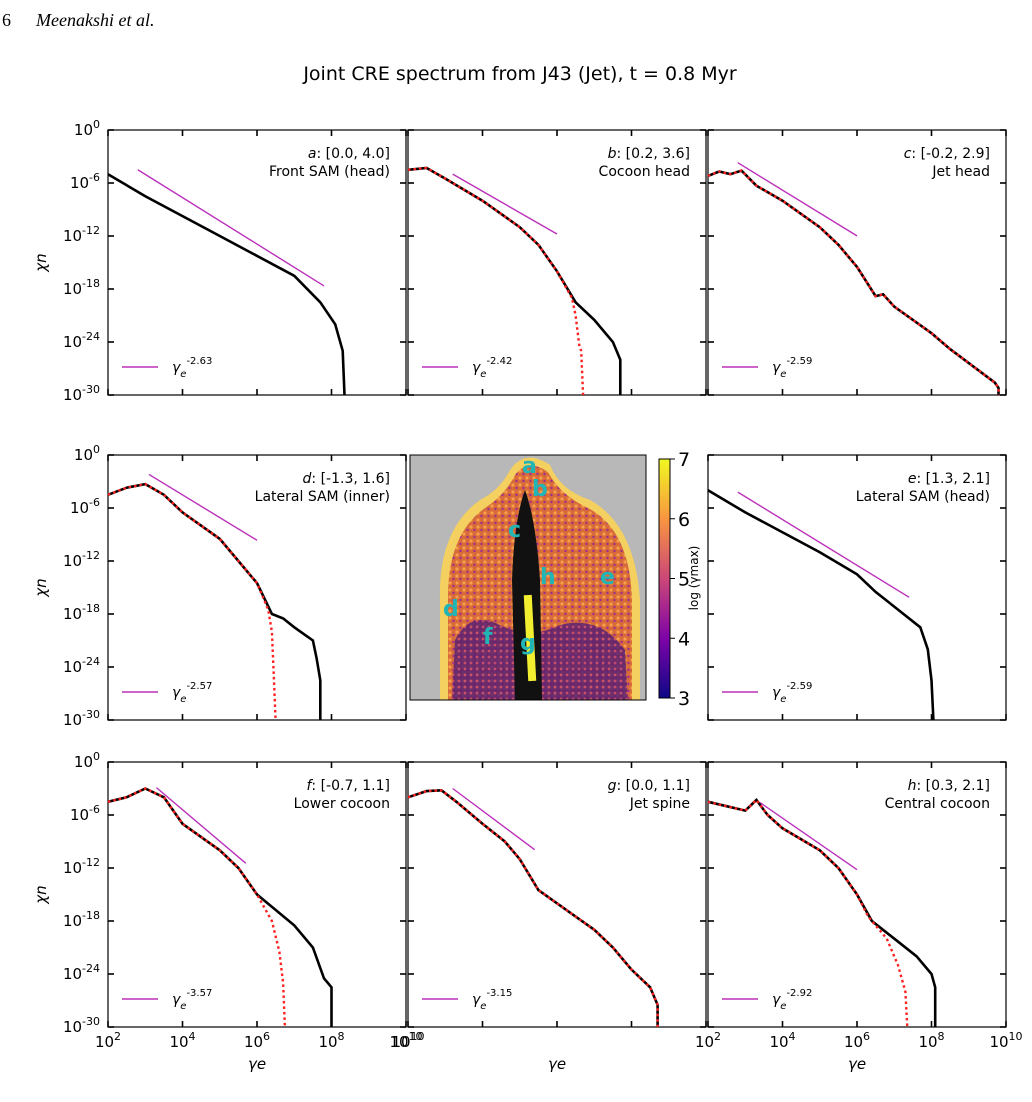 The height and width of the screenshot is (1102, 1032). Describe the element at coordinates (808, 836) in the screenshot. I see `powerlaw-guide-h` at that location.